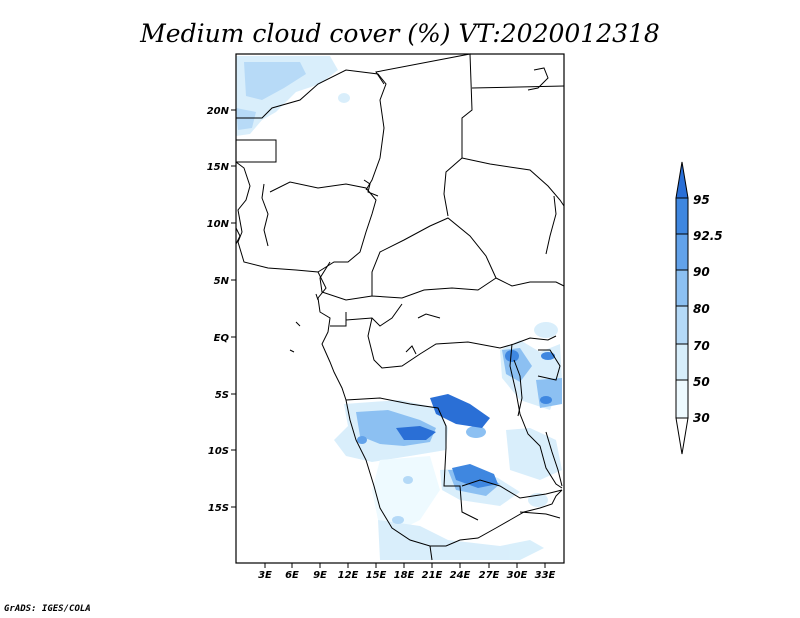 The width and height of the screenshot is (800, 618). I want to click on longitude-axis, so click(405, 565).